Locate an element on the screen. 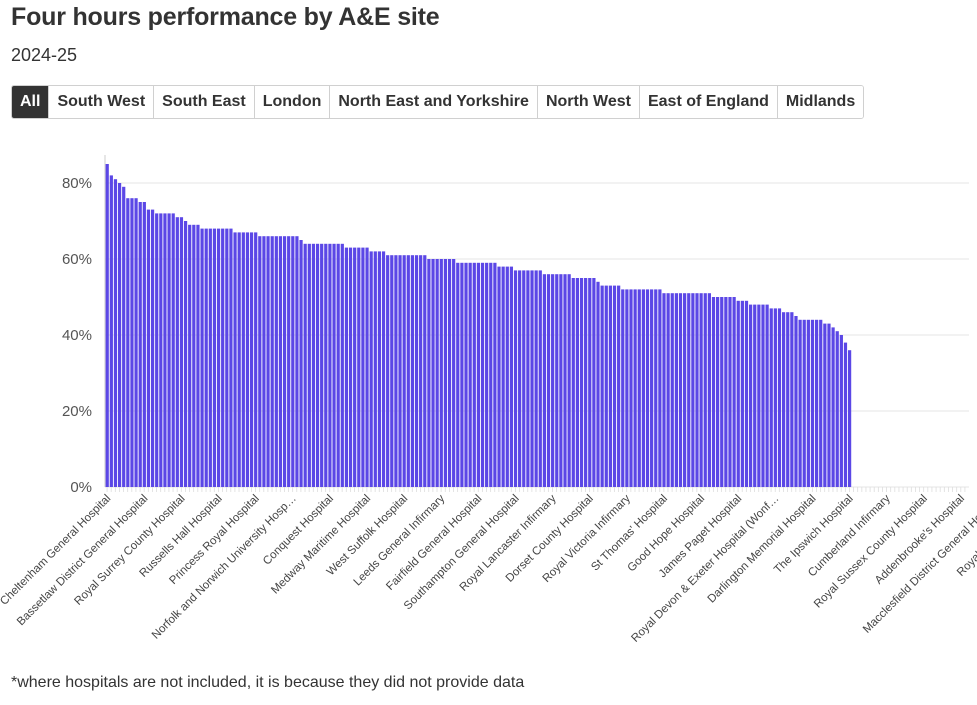 This screenshot has width=977, height=705. tab-south-east: South East is located at coordinates (203, 102).